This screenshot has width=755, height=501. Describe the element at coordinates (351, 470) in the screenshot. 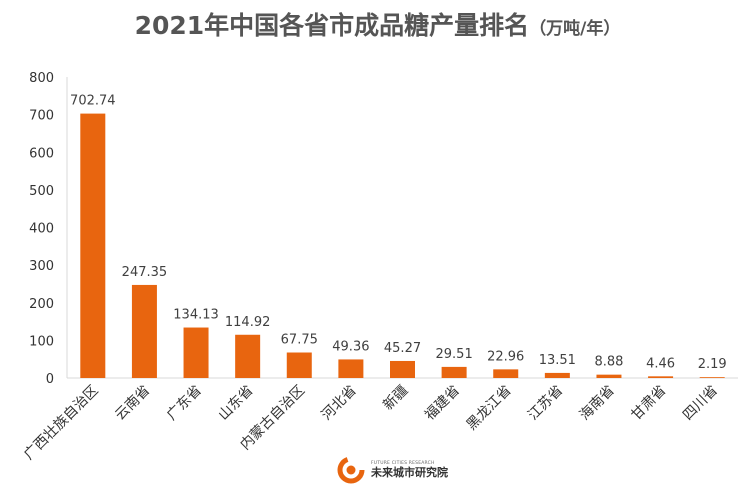

I see `logo-icon` at that location.